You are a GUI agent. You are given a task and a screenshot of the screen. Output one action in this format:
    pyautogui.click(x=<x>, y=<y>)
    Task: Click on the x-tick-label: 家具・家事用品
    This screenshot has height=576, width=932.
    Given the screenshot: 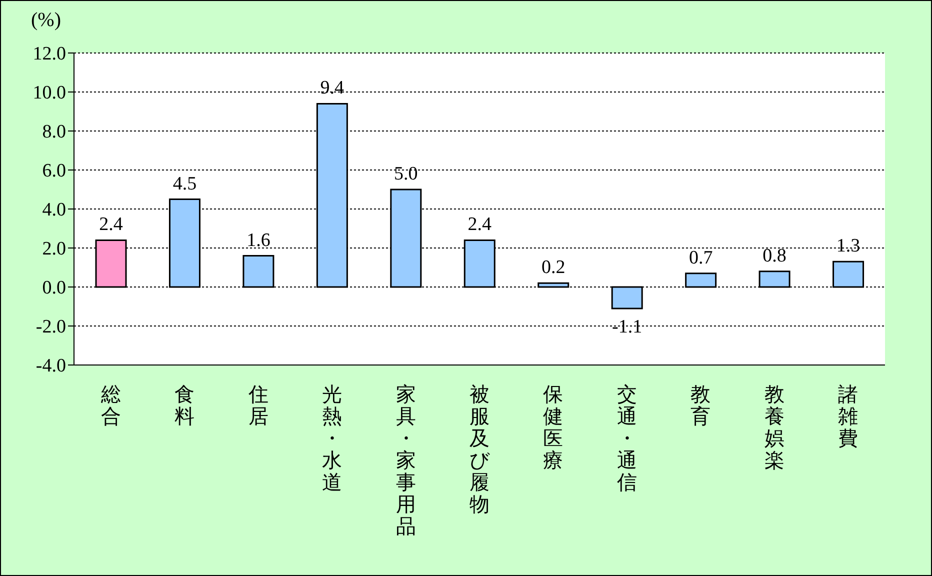 What is the action you would take?
    pyautogui.click(x=406, y=461)
    